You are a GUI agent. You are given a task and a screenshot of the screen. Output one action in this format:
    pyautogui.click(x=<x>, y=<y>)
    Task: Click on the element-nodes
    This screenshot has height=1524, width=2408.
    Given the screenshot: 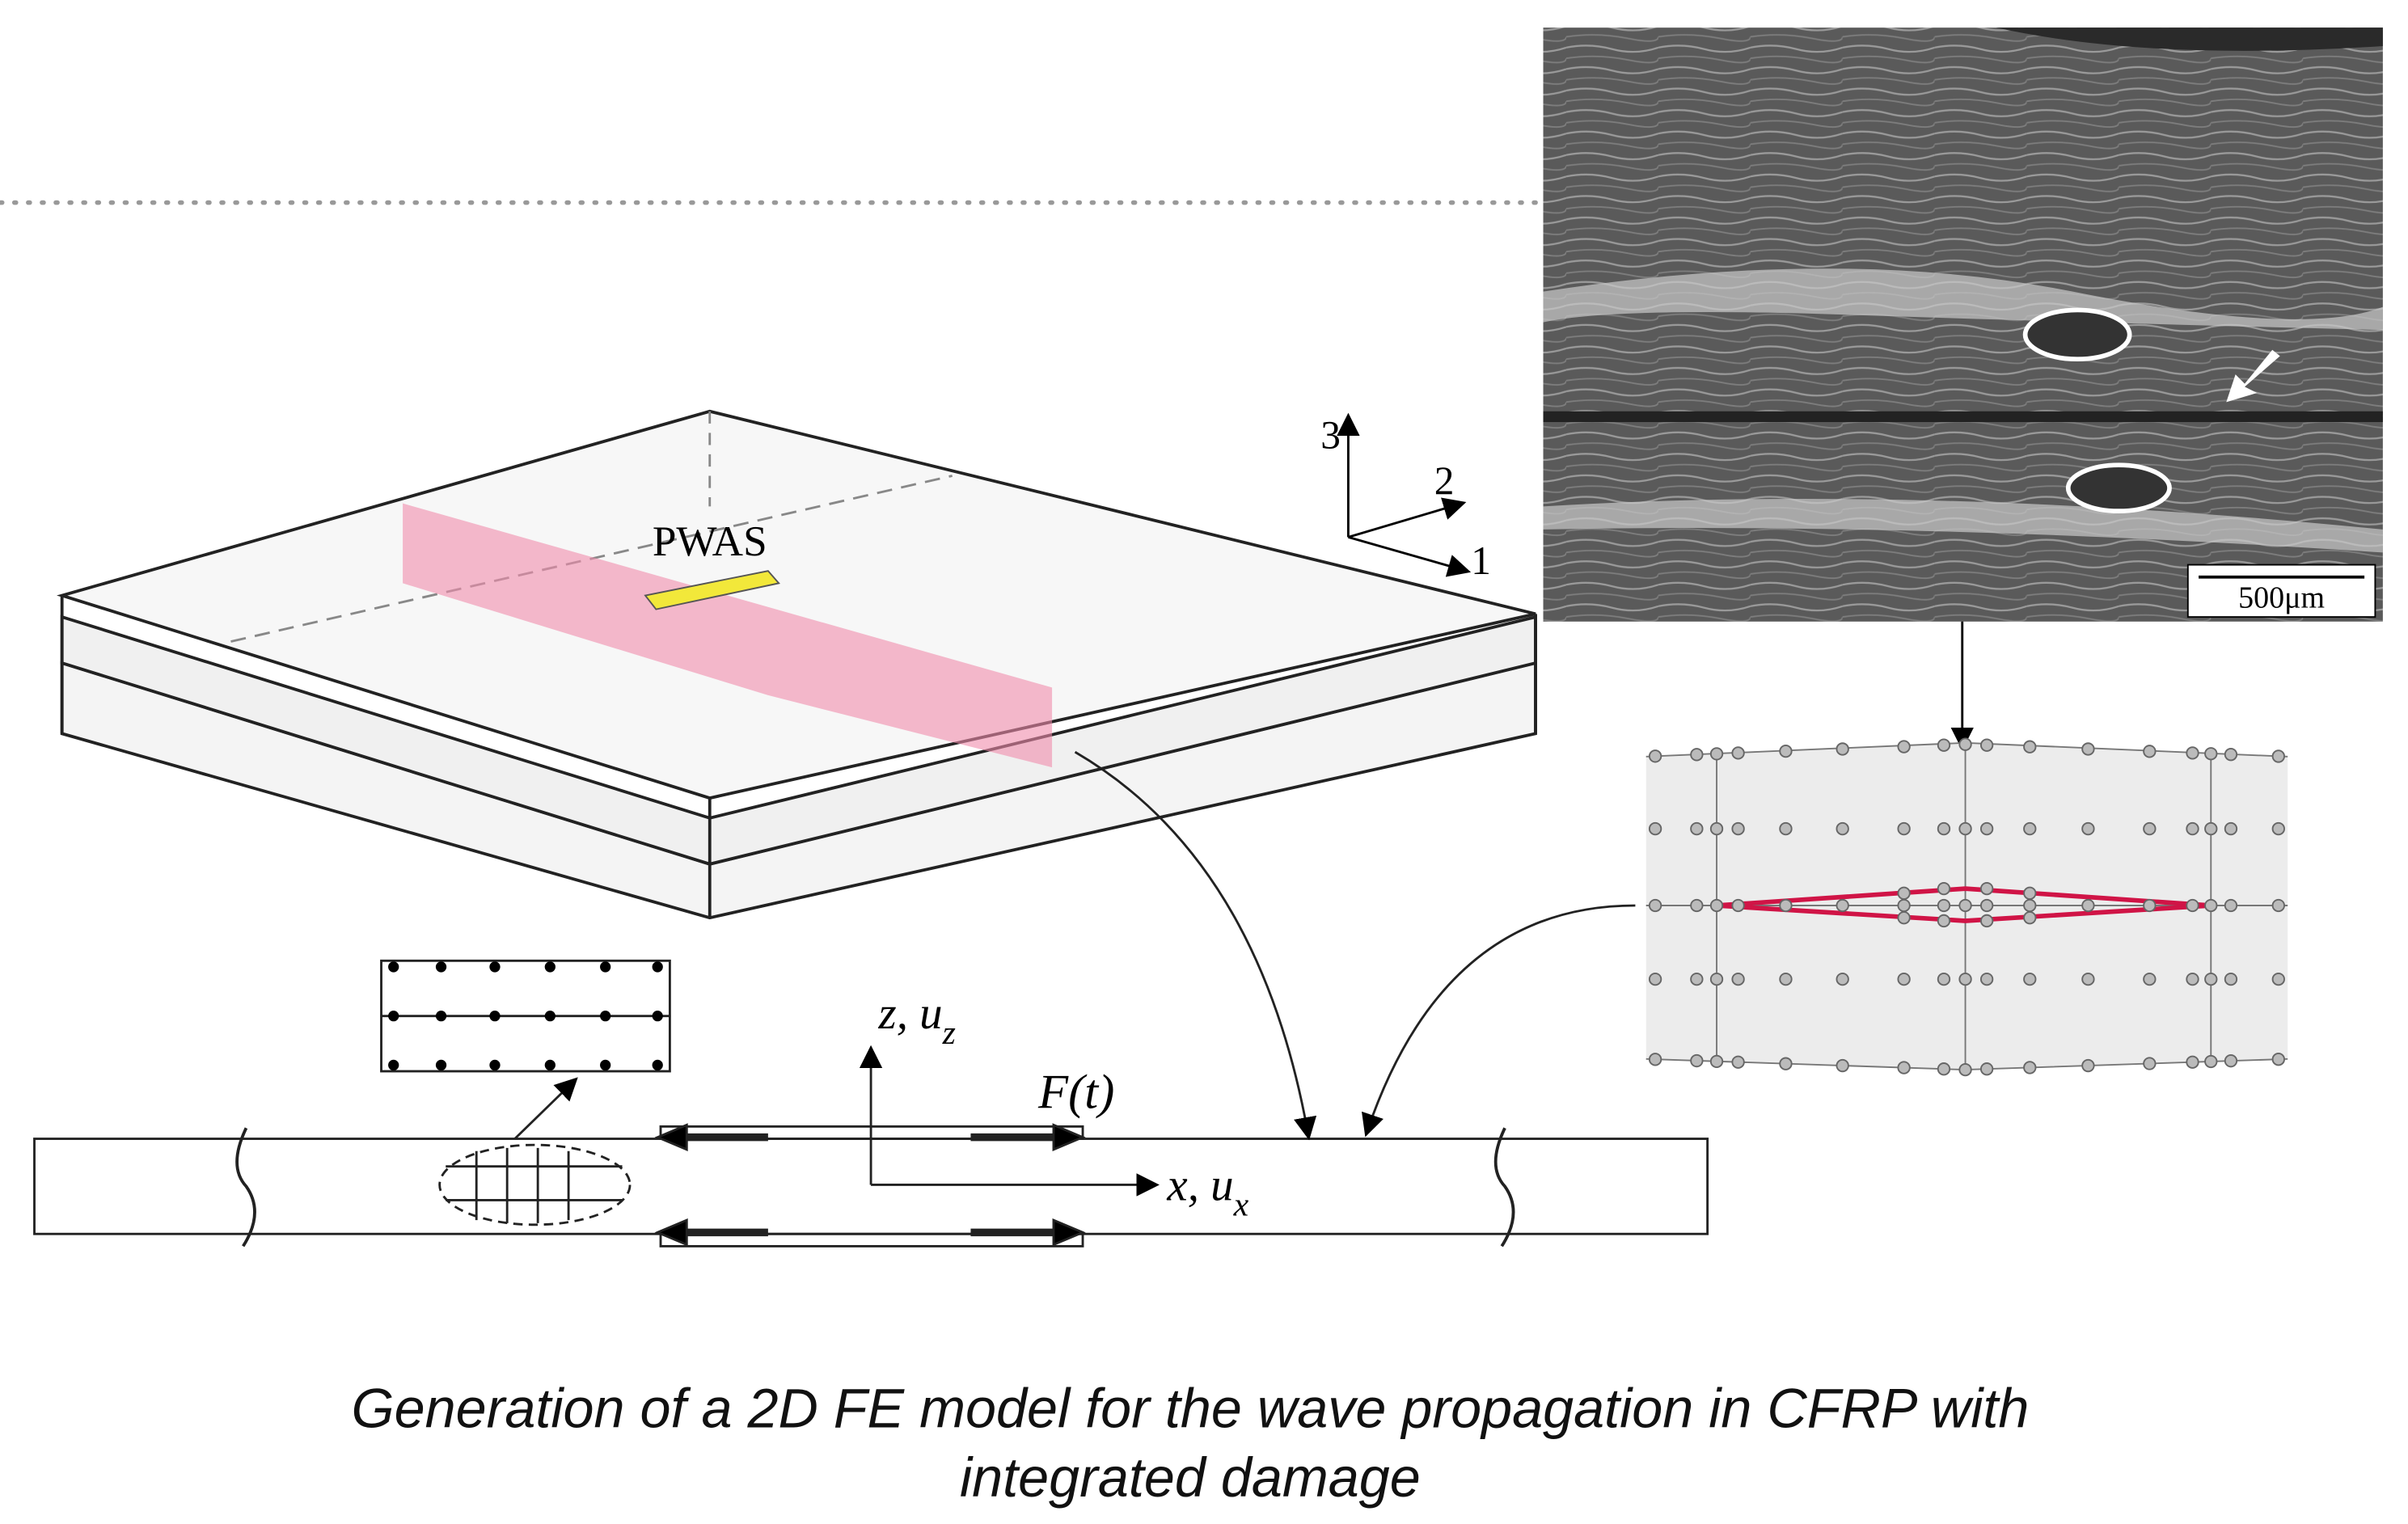 What is the action you would take?
    pyautogui.click(x=525, y=1016)
    